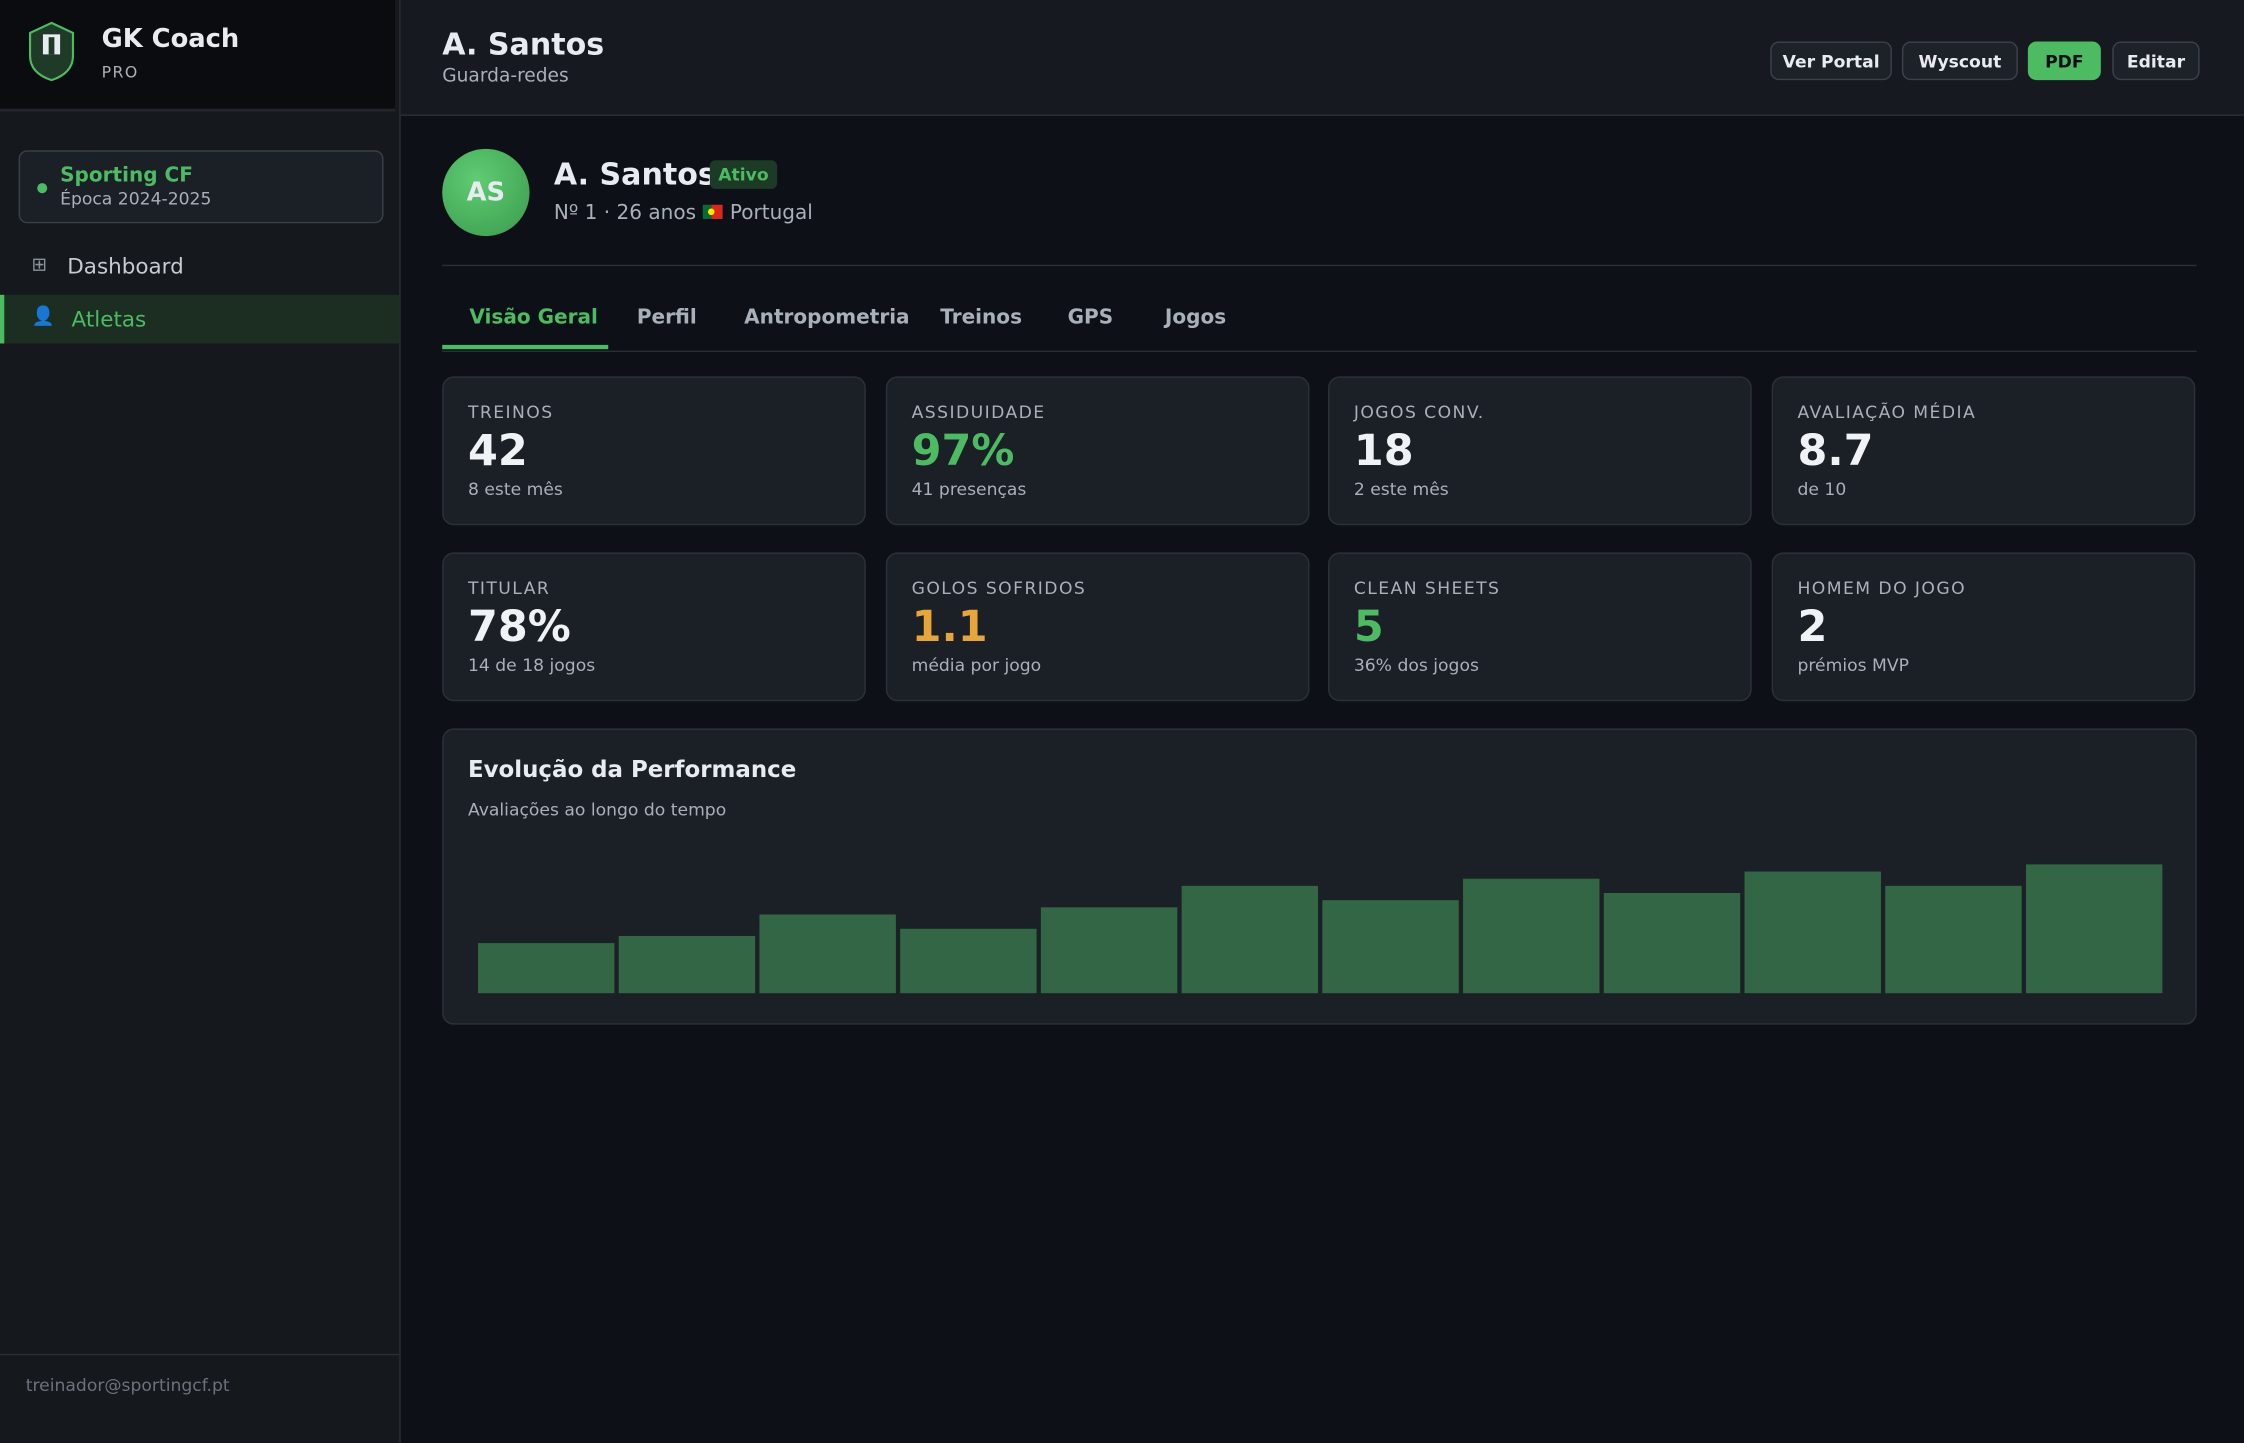 The width and height of the screenshot is (2244, 1443). What do you see at coordinates (666, 318) in the screenshot?
I see `tab: Perfil` at bounding box center [666, 318].